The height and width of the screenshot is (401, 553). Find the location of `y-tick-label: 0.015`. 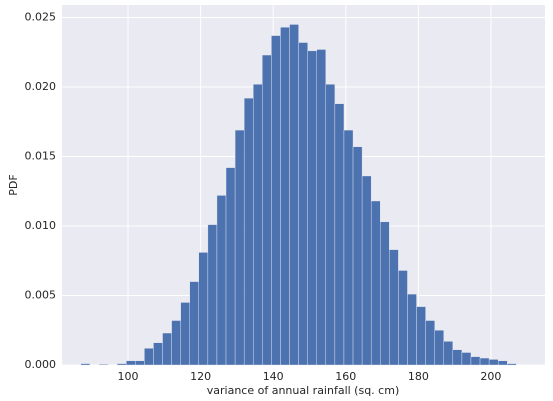

y-tick-label: 0.015 is located at coordinates (41, 156).